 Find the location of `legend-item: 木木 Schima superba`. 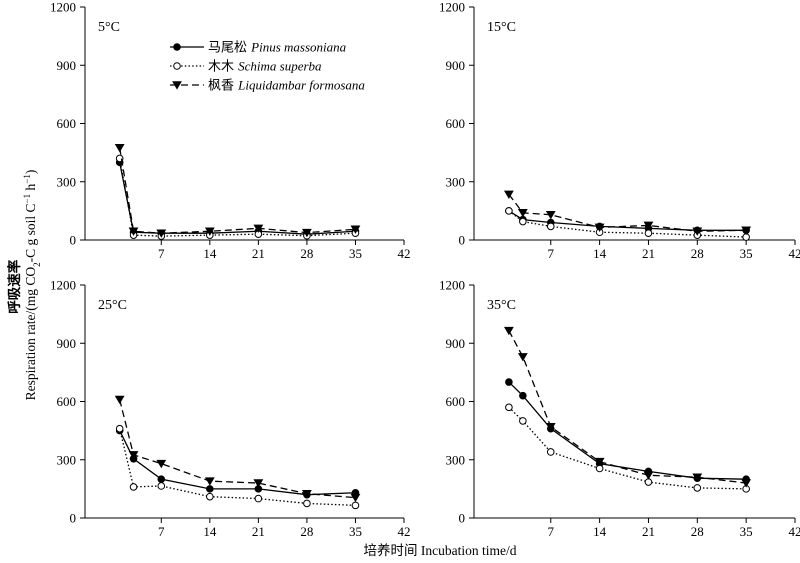

legend-item: 木木 Schima superba is located at coordinates (246, 67).